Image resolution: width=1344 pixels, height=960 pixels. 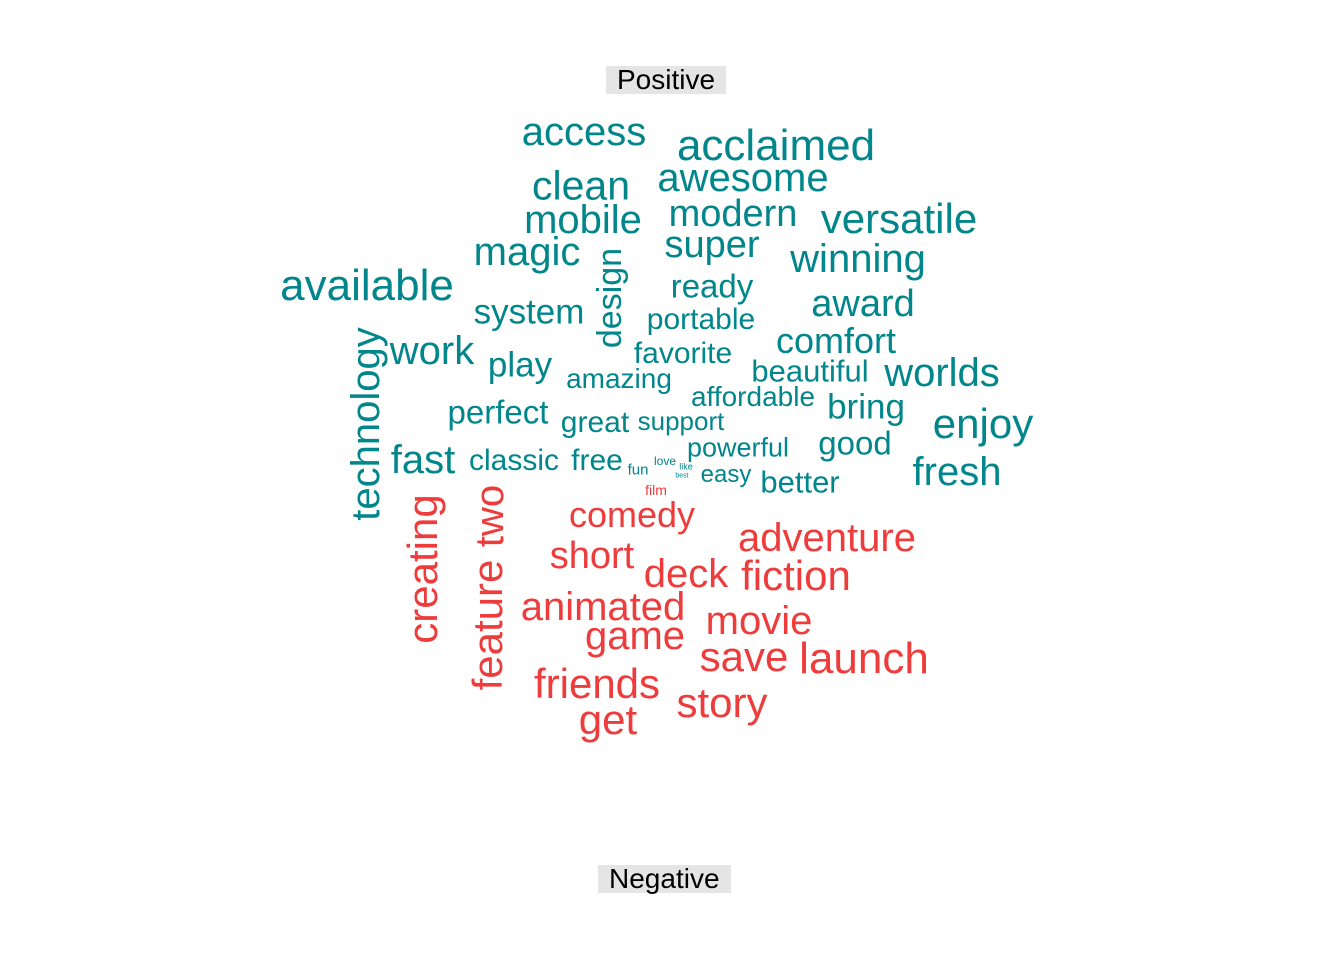 What do you see at coordinates (529, 312) in the screenshot?
I see `word-system: system` at bounding box center [529, 312].